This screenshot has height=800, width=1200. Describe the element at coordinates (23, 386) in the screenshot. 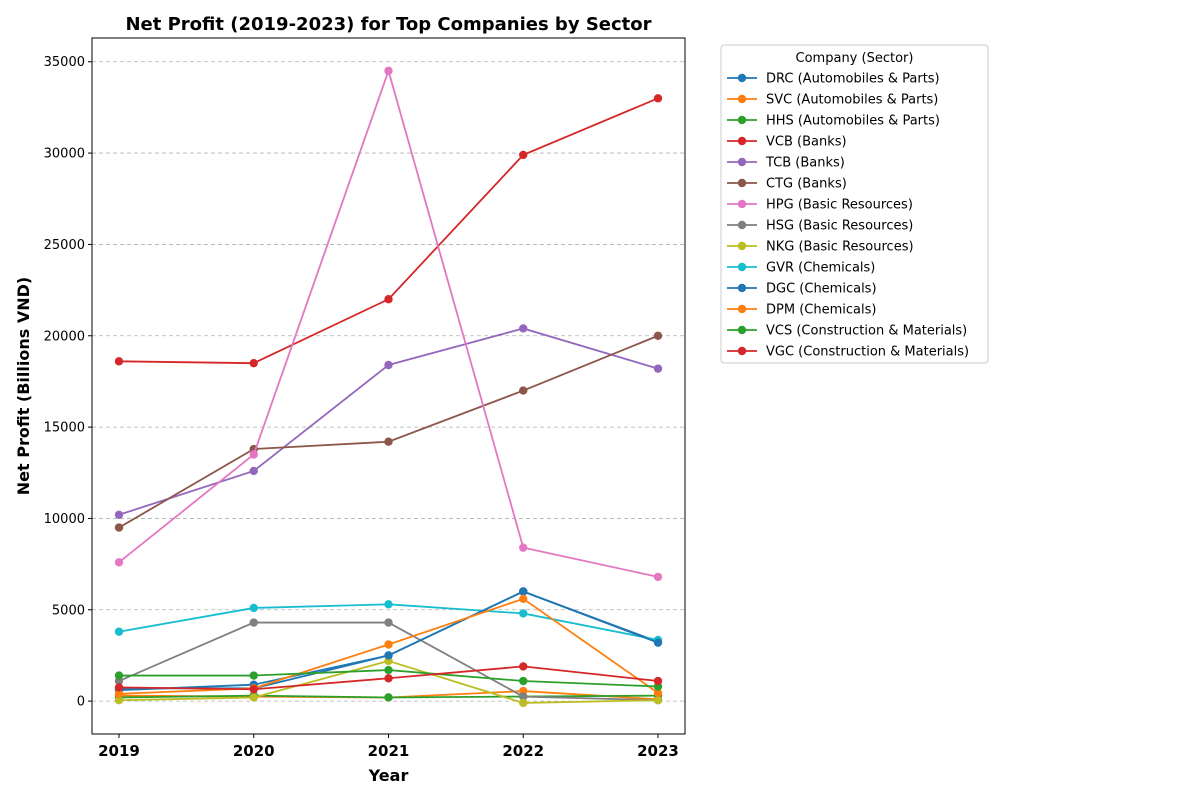

I see `y-axis-label: Net Profit (Billions VND)` at that location.